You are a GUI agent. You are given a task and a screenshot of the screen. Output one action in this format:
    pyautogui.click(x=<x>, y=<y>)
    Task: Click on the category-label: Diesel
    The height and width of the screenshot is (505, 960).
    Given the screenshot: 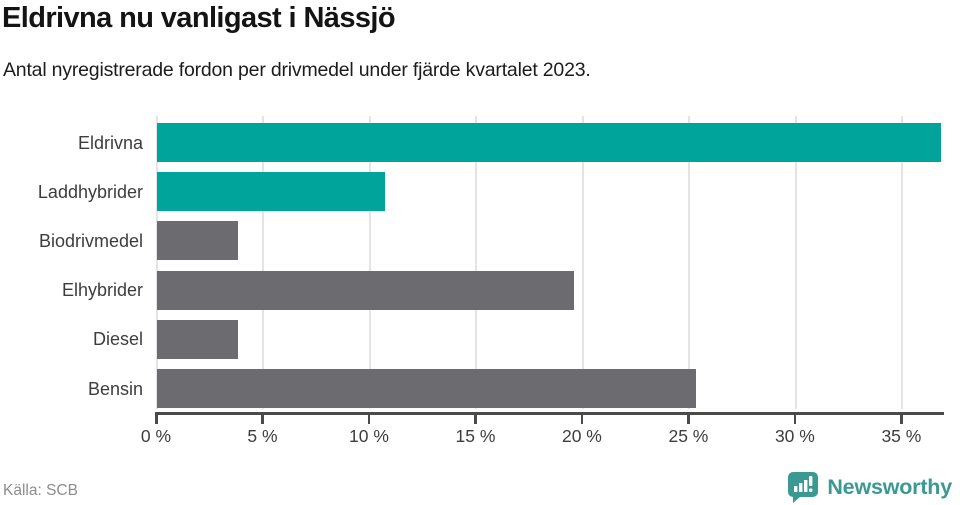 What is the action you would take?
    pyautogui.click(x=117, y=339)
    